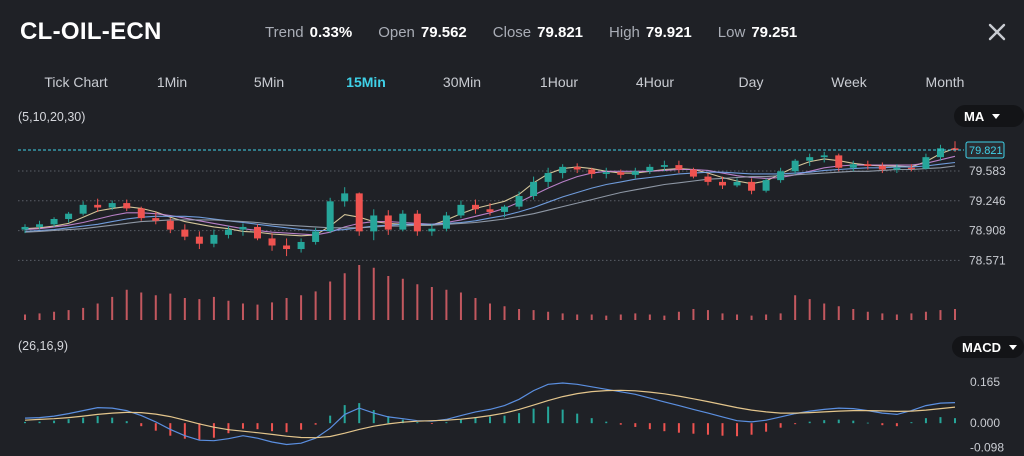 The width and height of the screenshot is (1024, 456). Describe the element at coordinates (997, 32) in the screenshot. I see `close-icon` at that location.